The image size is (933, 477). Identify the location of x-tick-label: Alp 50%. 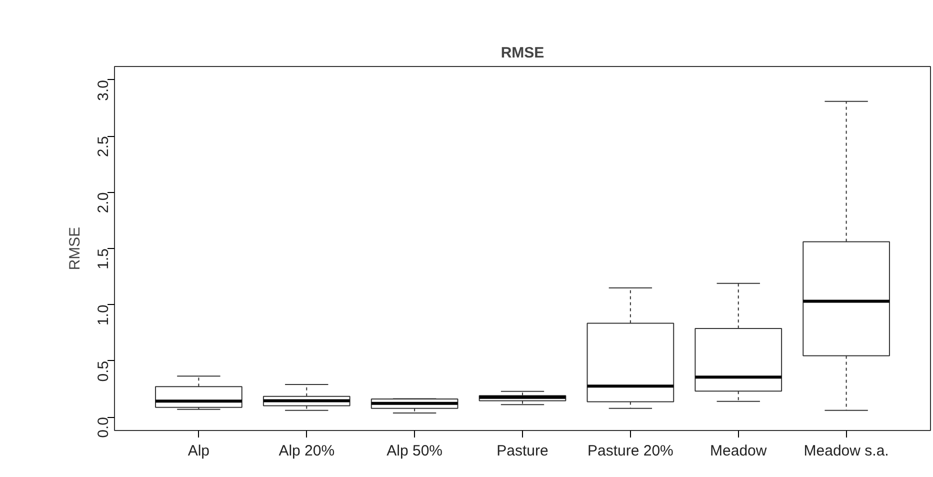
(414, 451).